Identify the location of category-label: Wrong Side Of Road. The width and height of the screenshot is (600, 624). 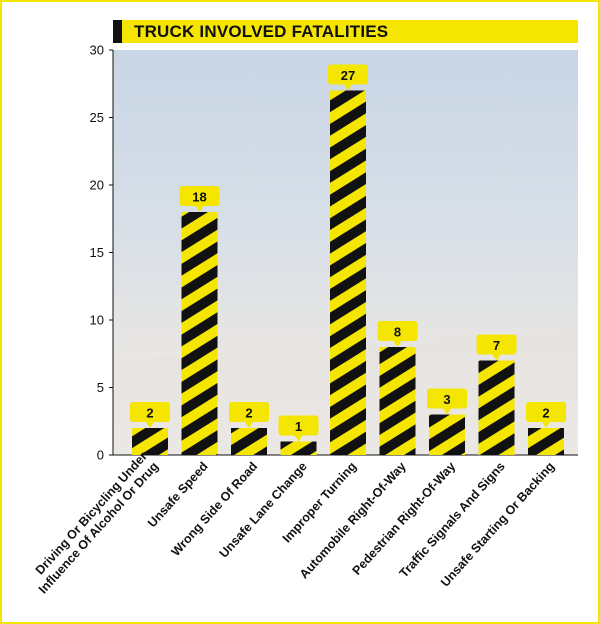
(215, 509).